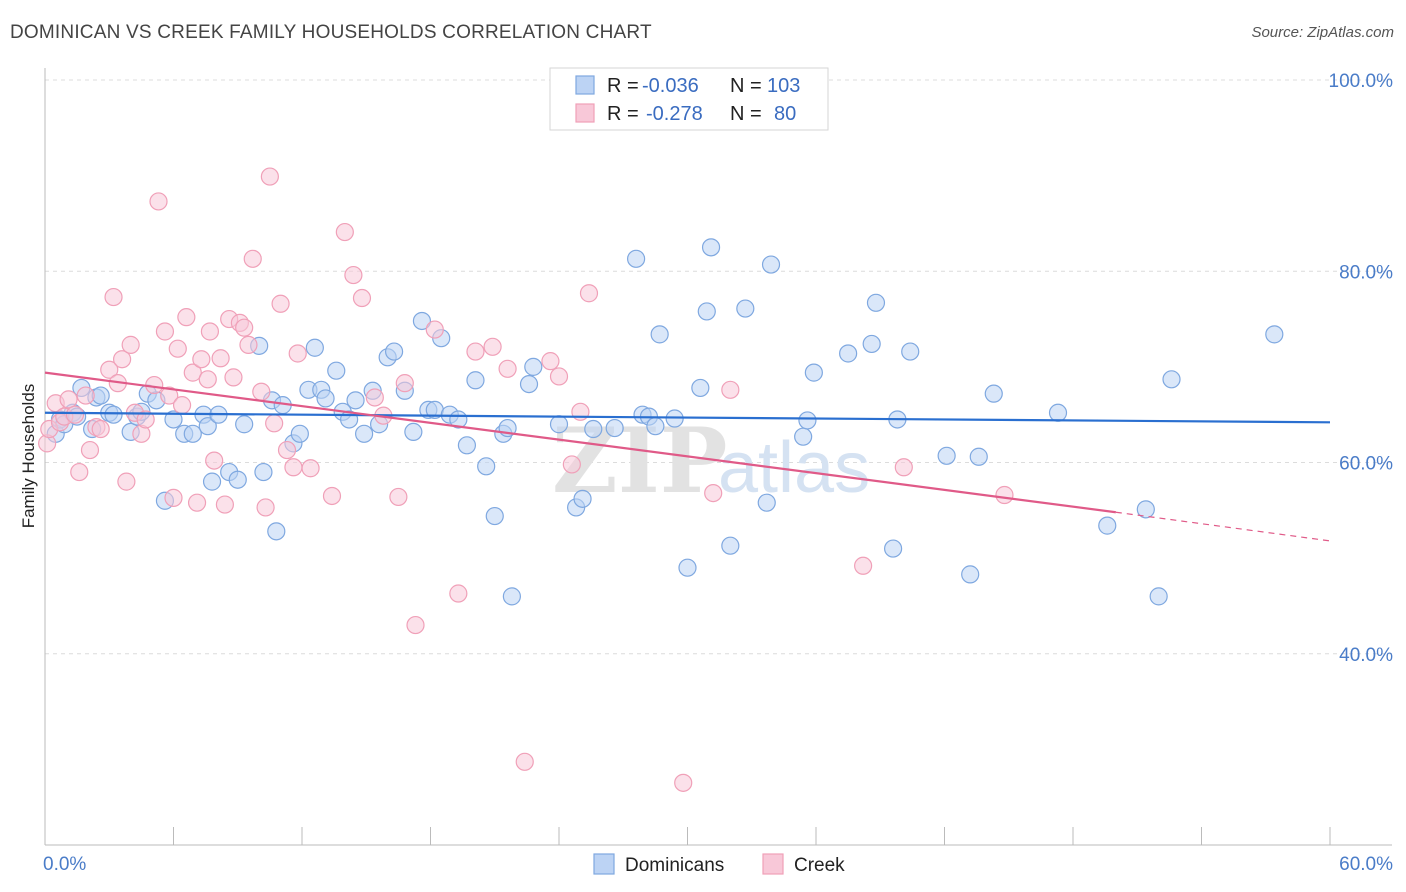  Describe the element at coordinates (689, 99) in the screenshot. I see `correlation-legend: R = -0.036 N = 103 R = -0.278 N = 80` at that location.